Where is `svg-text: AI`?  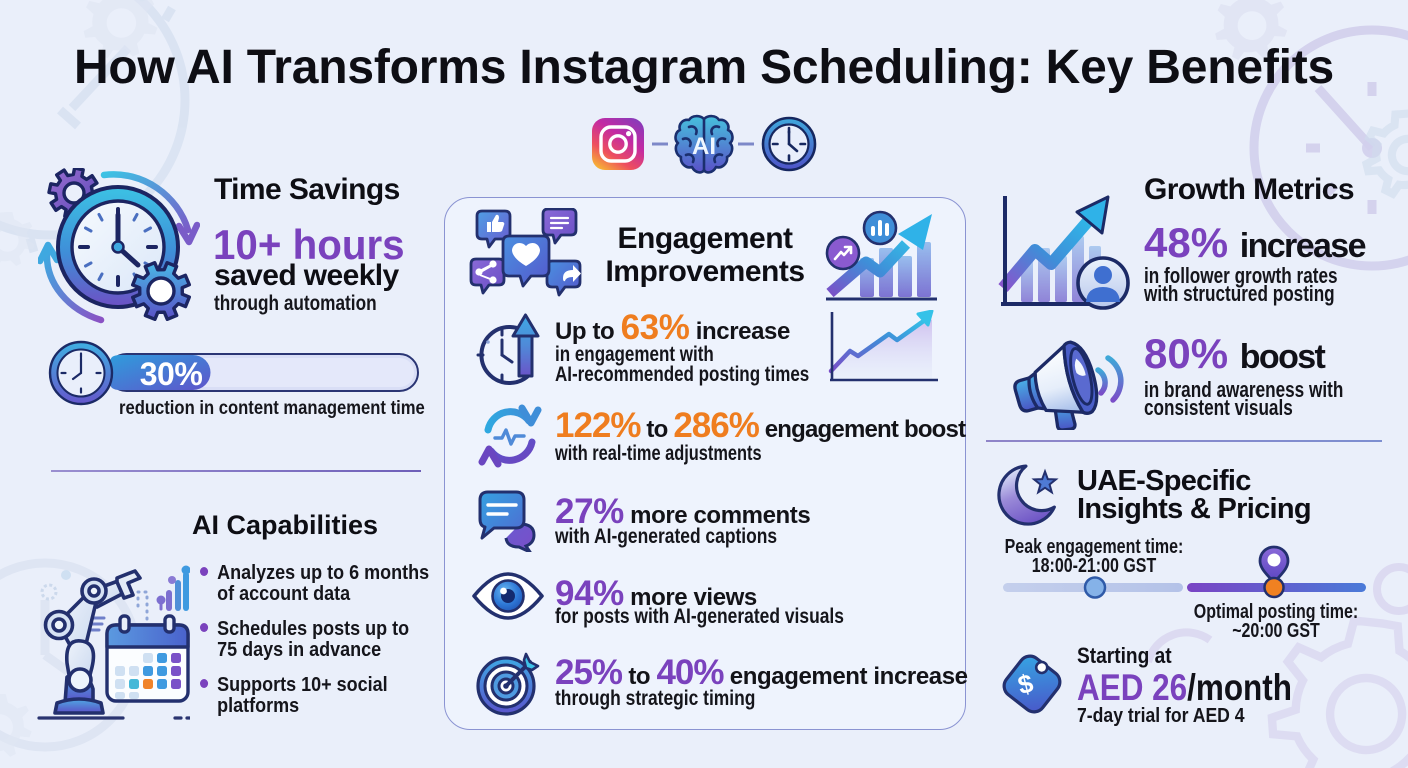 svg-text: AI is located at coordinates (704, 146).